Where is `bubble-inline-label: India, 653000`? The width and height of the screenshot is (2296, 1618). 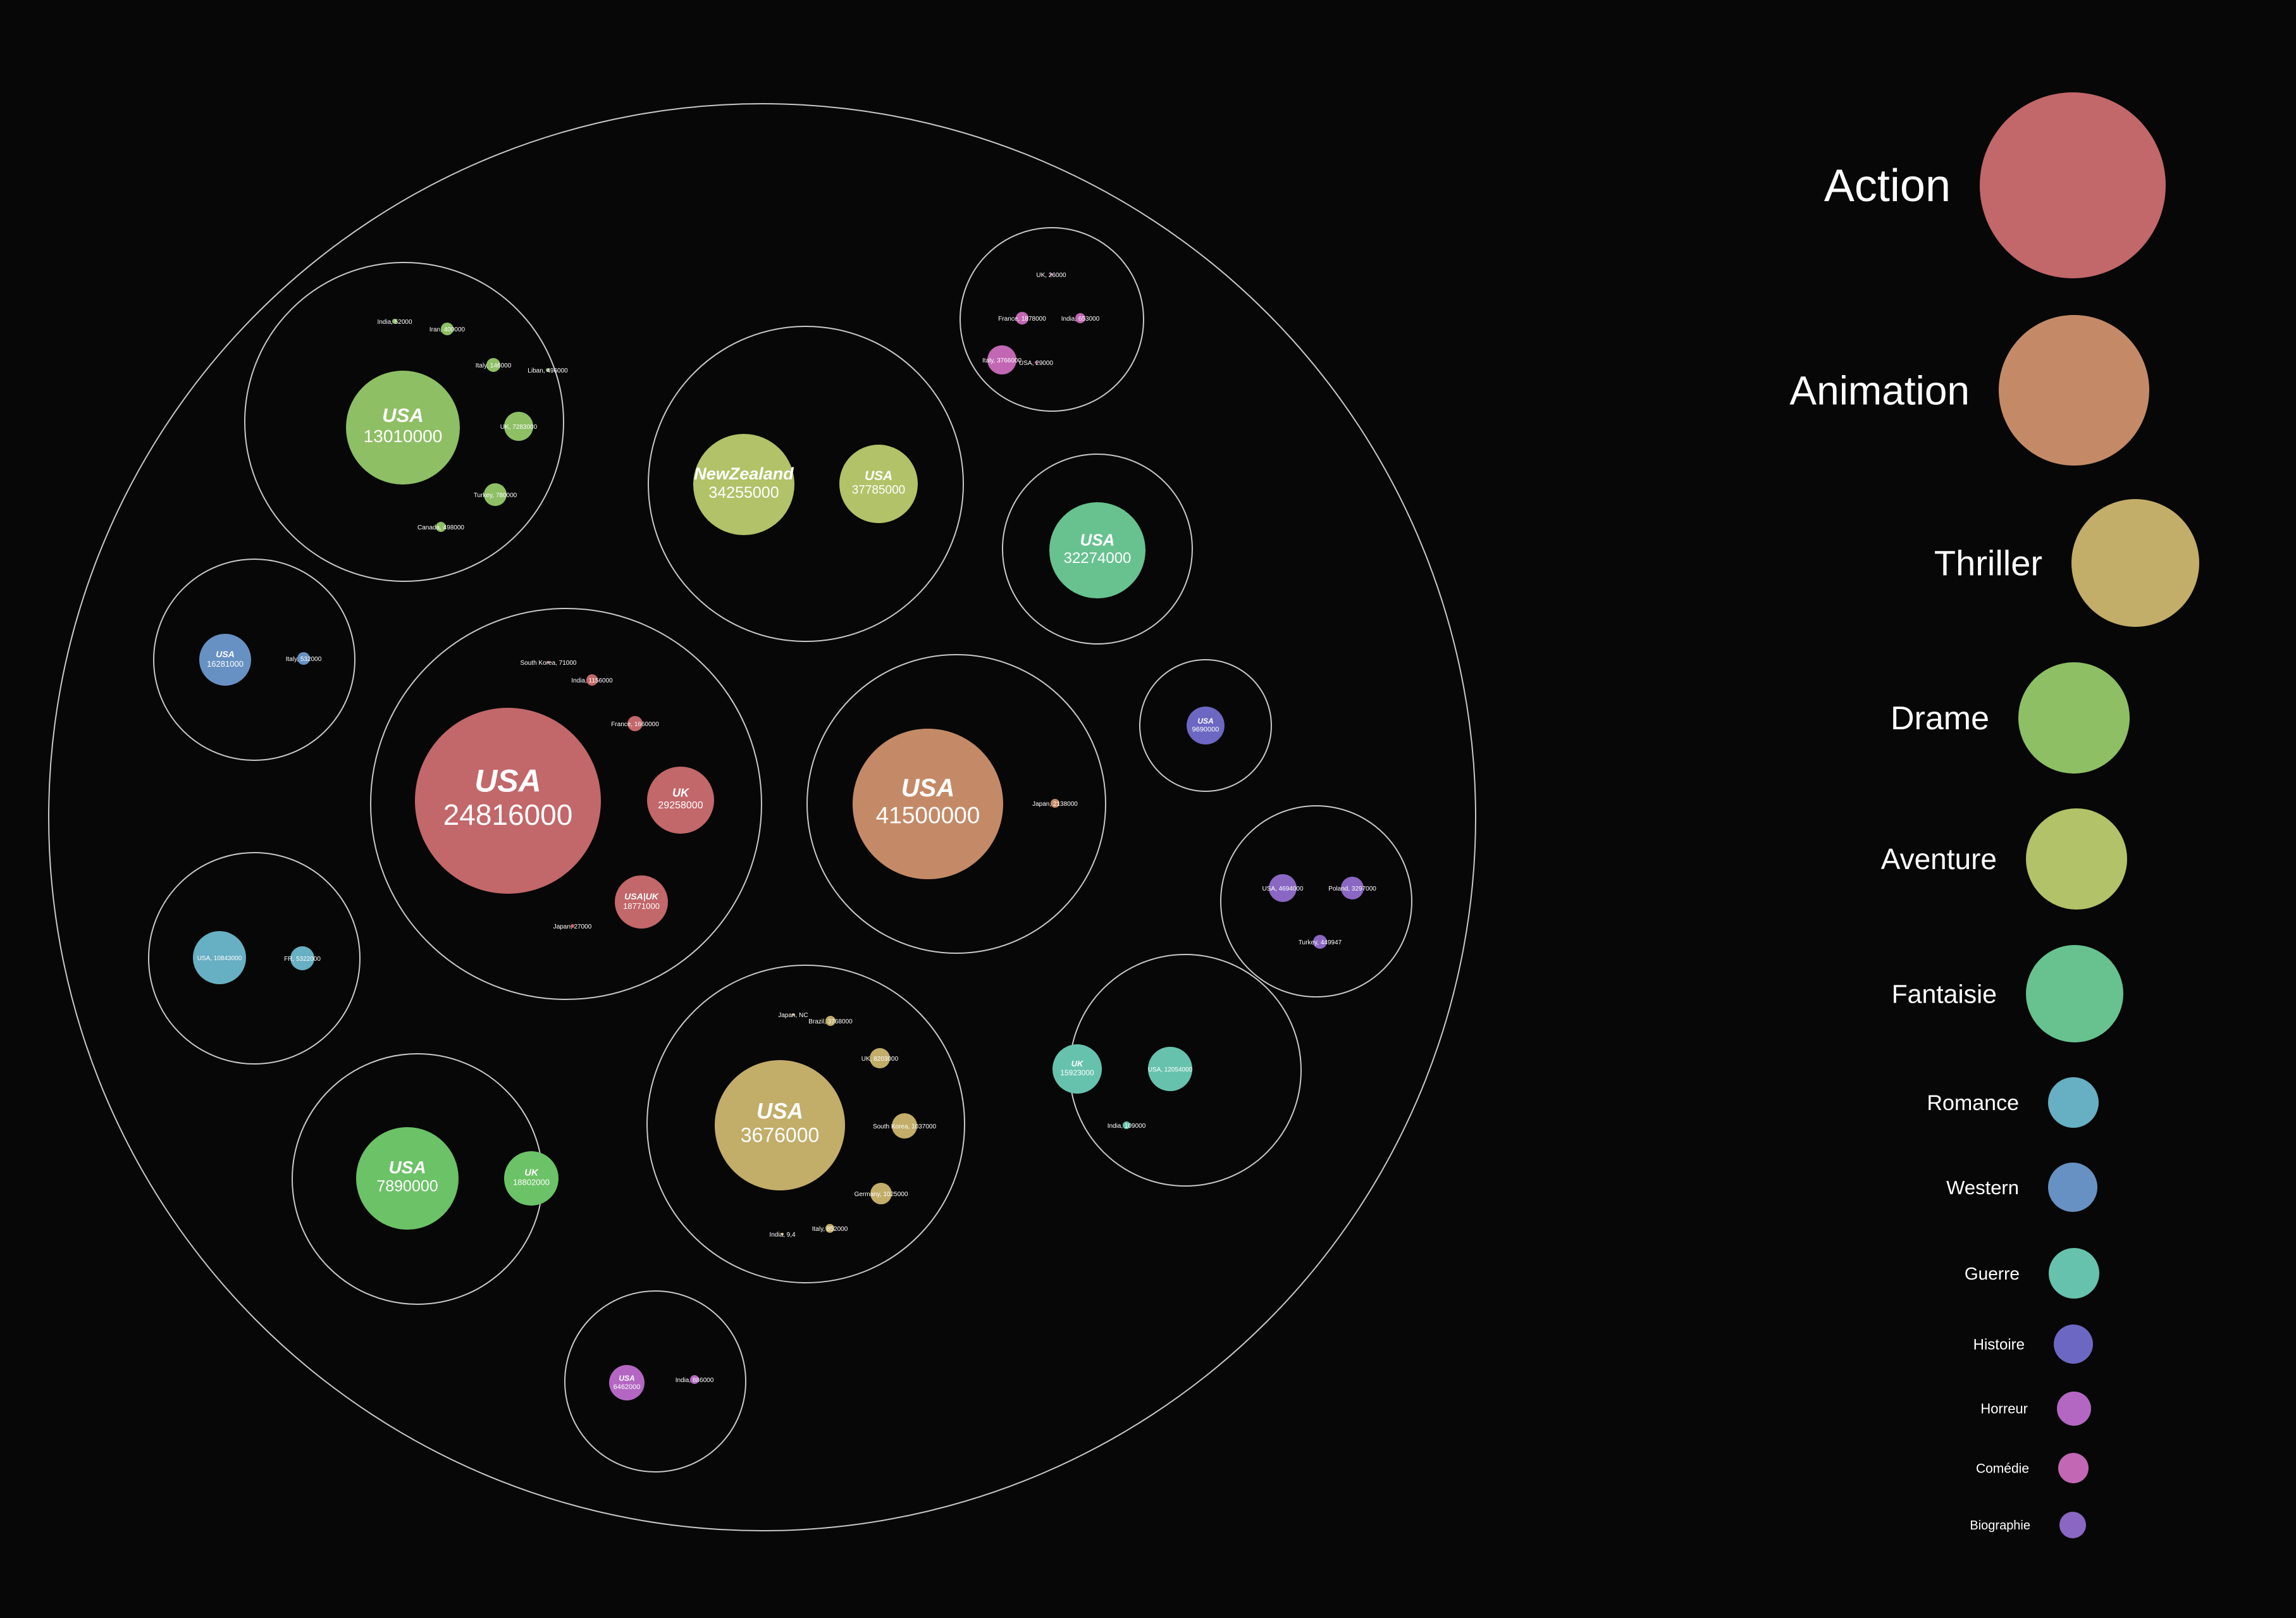
bubble-inline-label: India, 653000 is located at coordinates (1080, 319).